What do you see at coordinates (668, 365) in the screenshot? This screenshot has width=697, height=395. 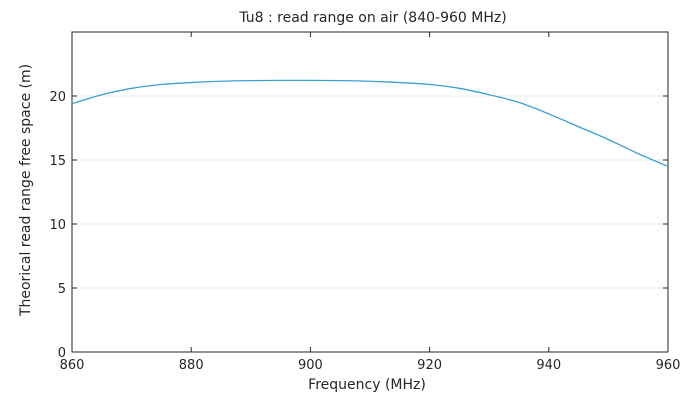 I see `x-tick-label: 960` at bounding box center [668, 365].